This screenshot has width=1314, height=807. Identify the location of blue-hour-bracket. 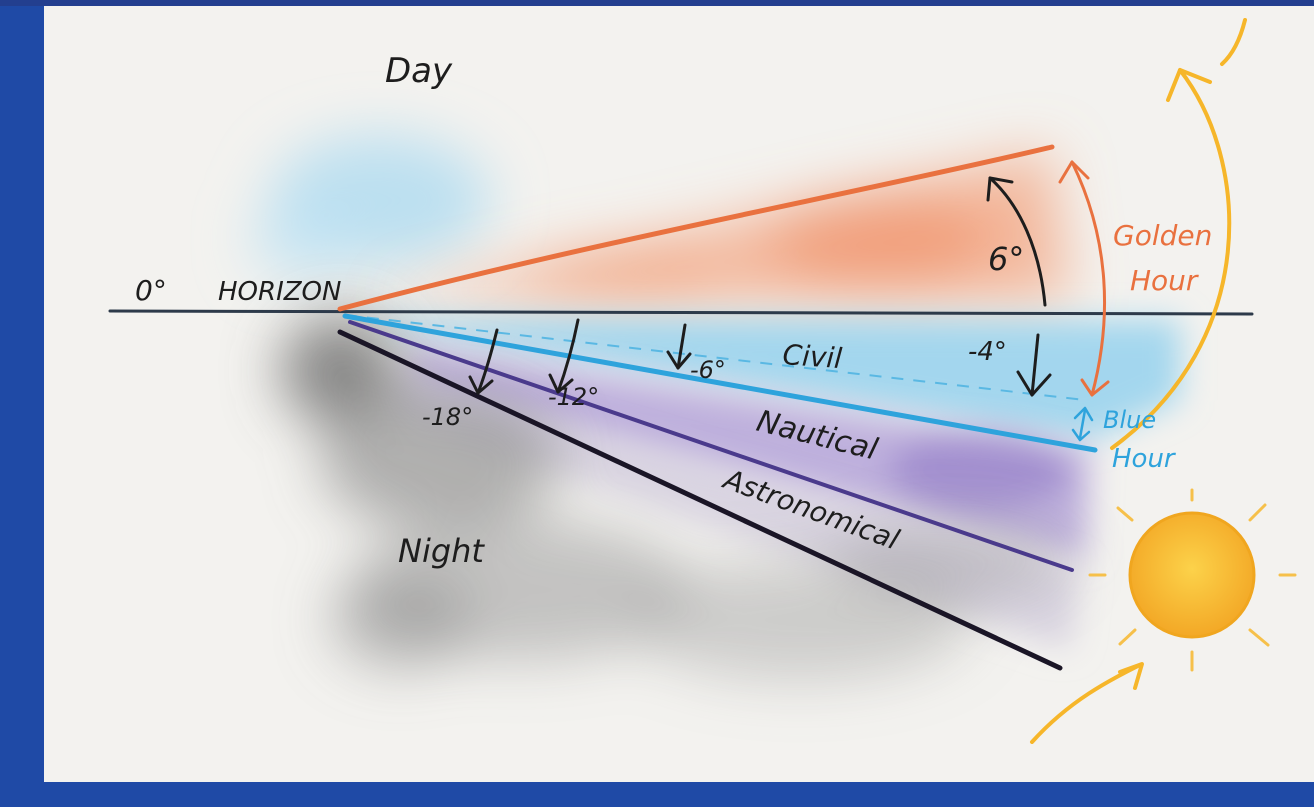
(1082, 424).